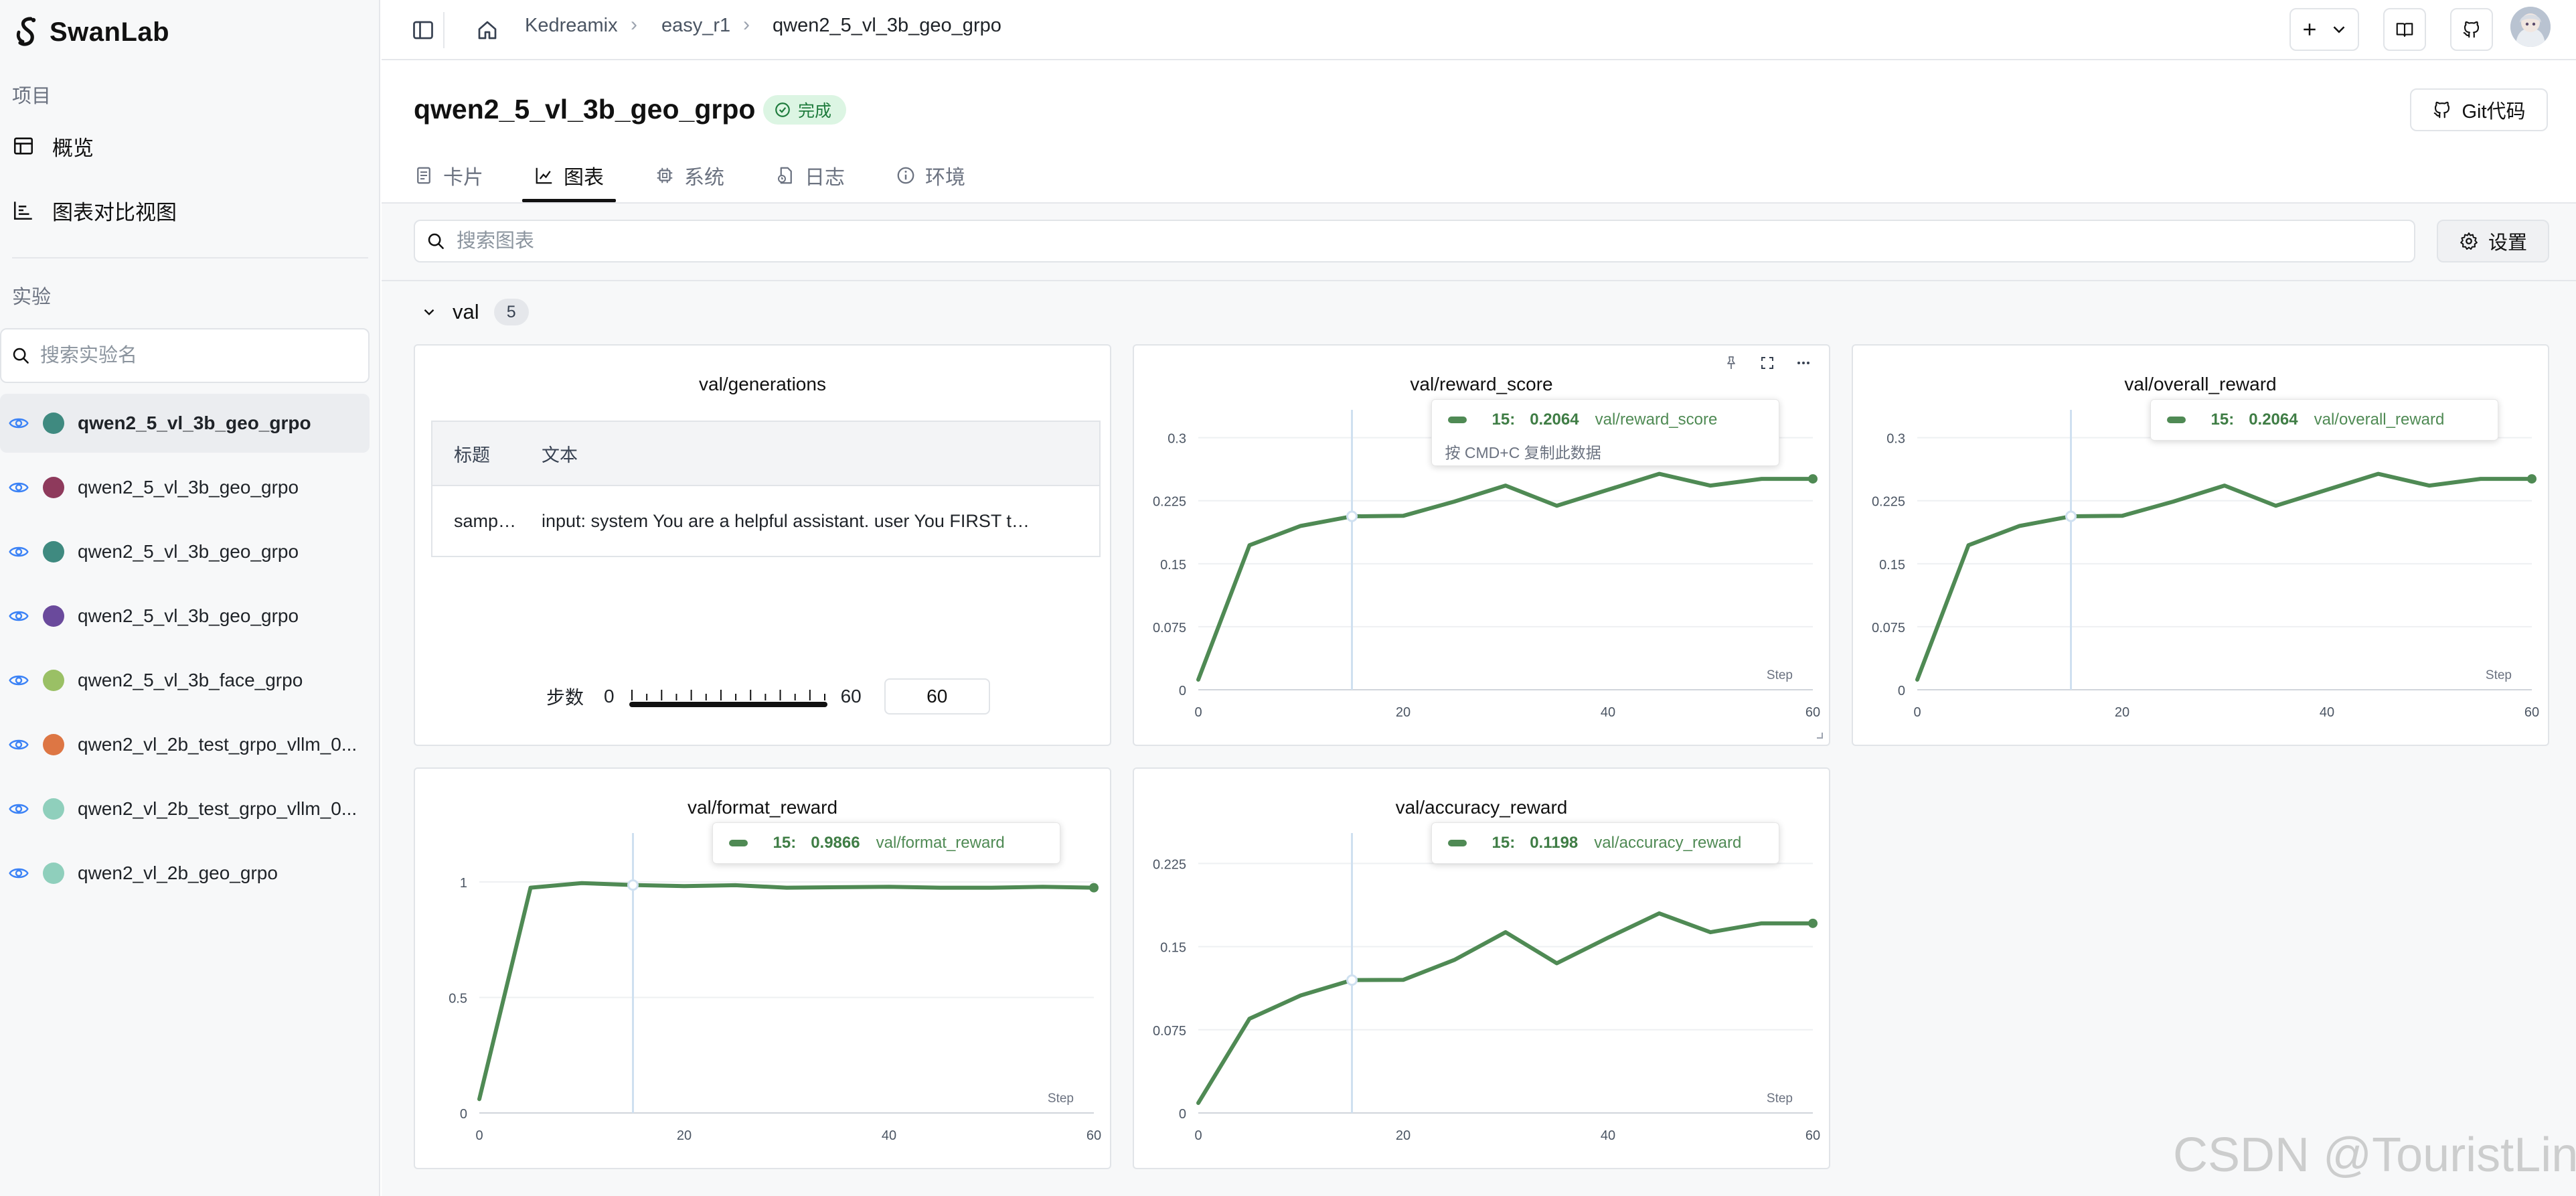 The height and width of the screenshot is (1196, 2576). I want to click on tooltip-row: 15: 0.9866 val/format_reward, so click(887, 843).